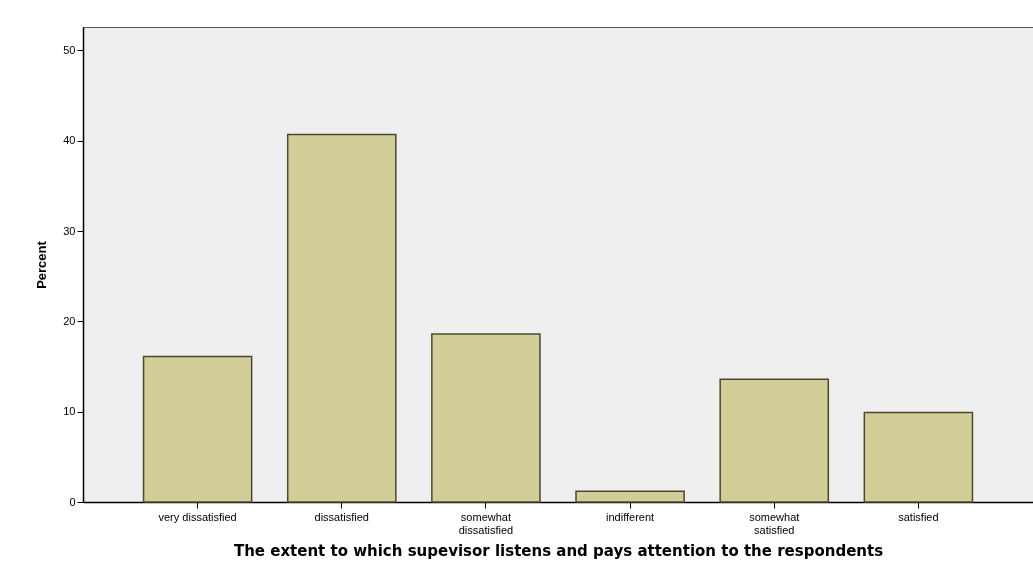 The width and height of the screenshot is (1033, 569). I want to click on x-tick-label: somewhat dissatisfied, so click(486, 523).